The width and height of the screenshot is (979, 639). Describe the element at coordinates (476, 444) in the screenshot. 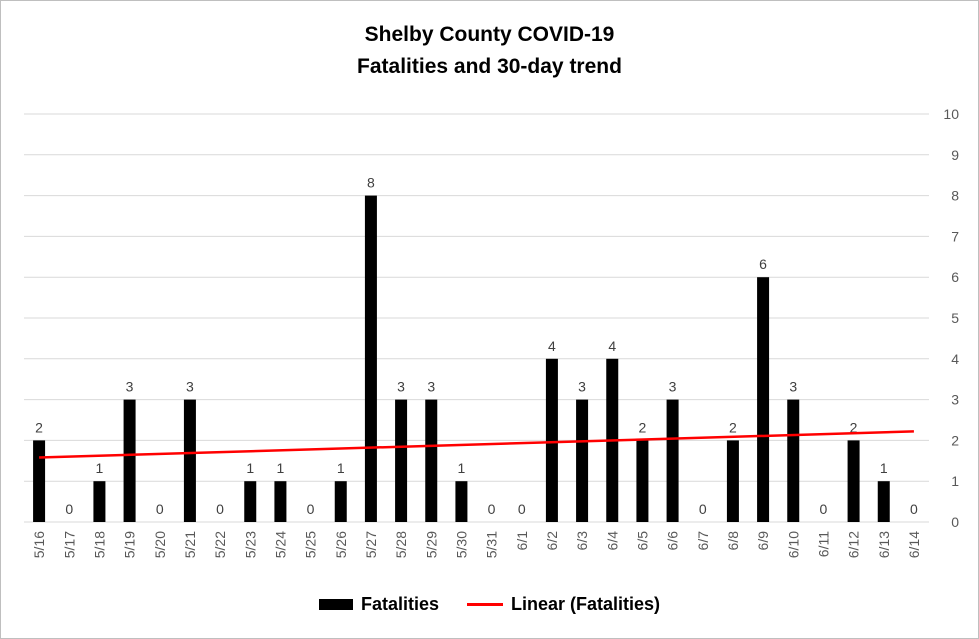

I see `trendline` at that location.